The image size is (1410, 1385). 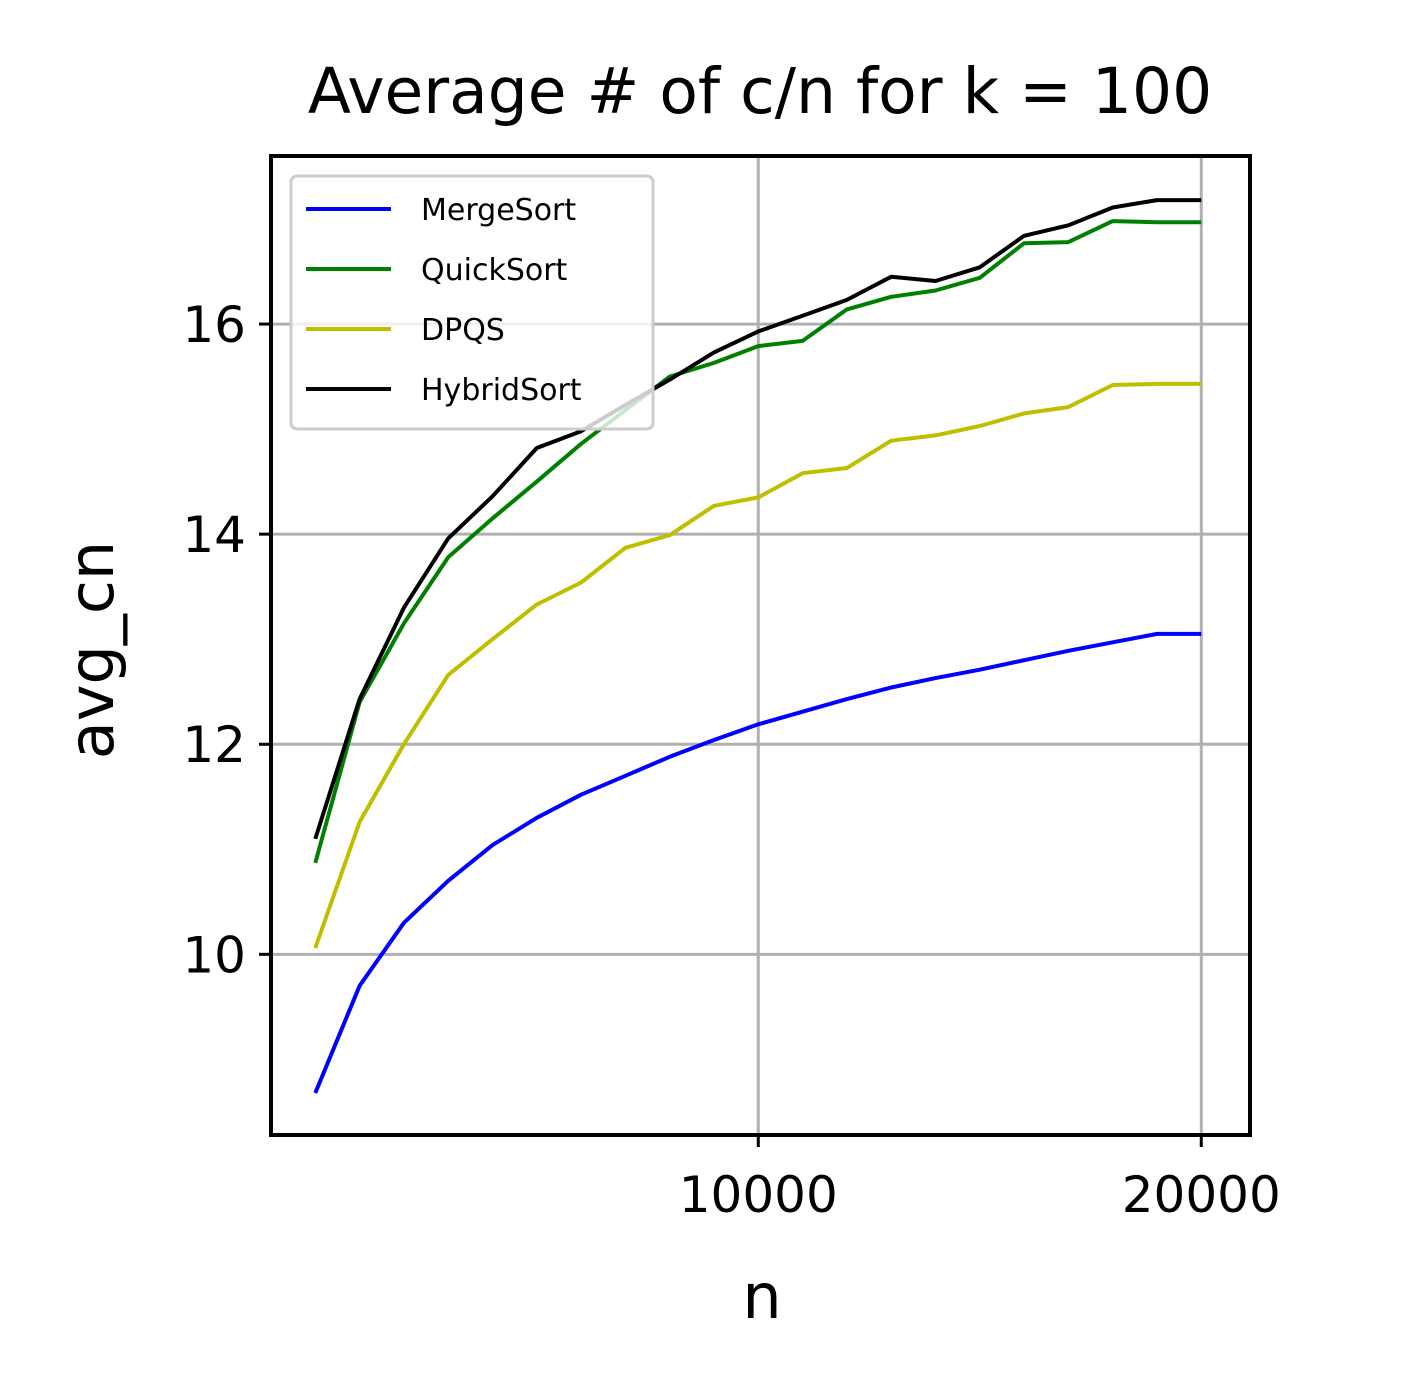 What do you see at coordinates (501, 390) in the screenshot?
I see `legend-label-hybridsort: HybridSort` at bounding box center [501, 390].